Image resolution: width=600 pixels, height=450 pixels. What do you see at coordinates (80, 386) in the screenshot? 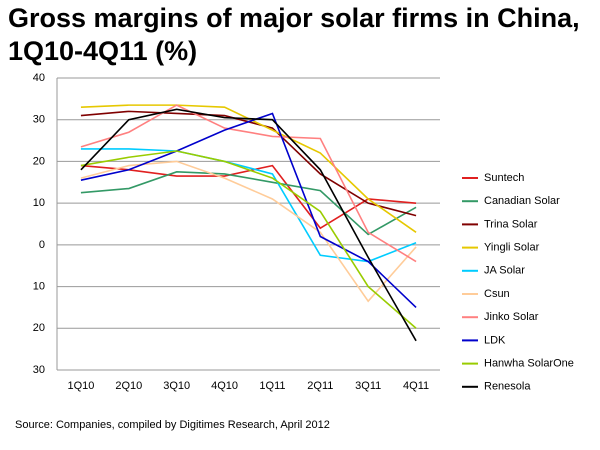
I see `x-tick-label: 1Q10` at bounding box center [80, 386].